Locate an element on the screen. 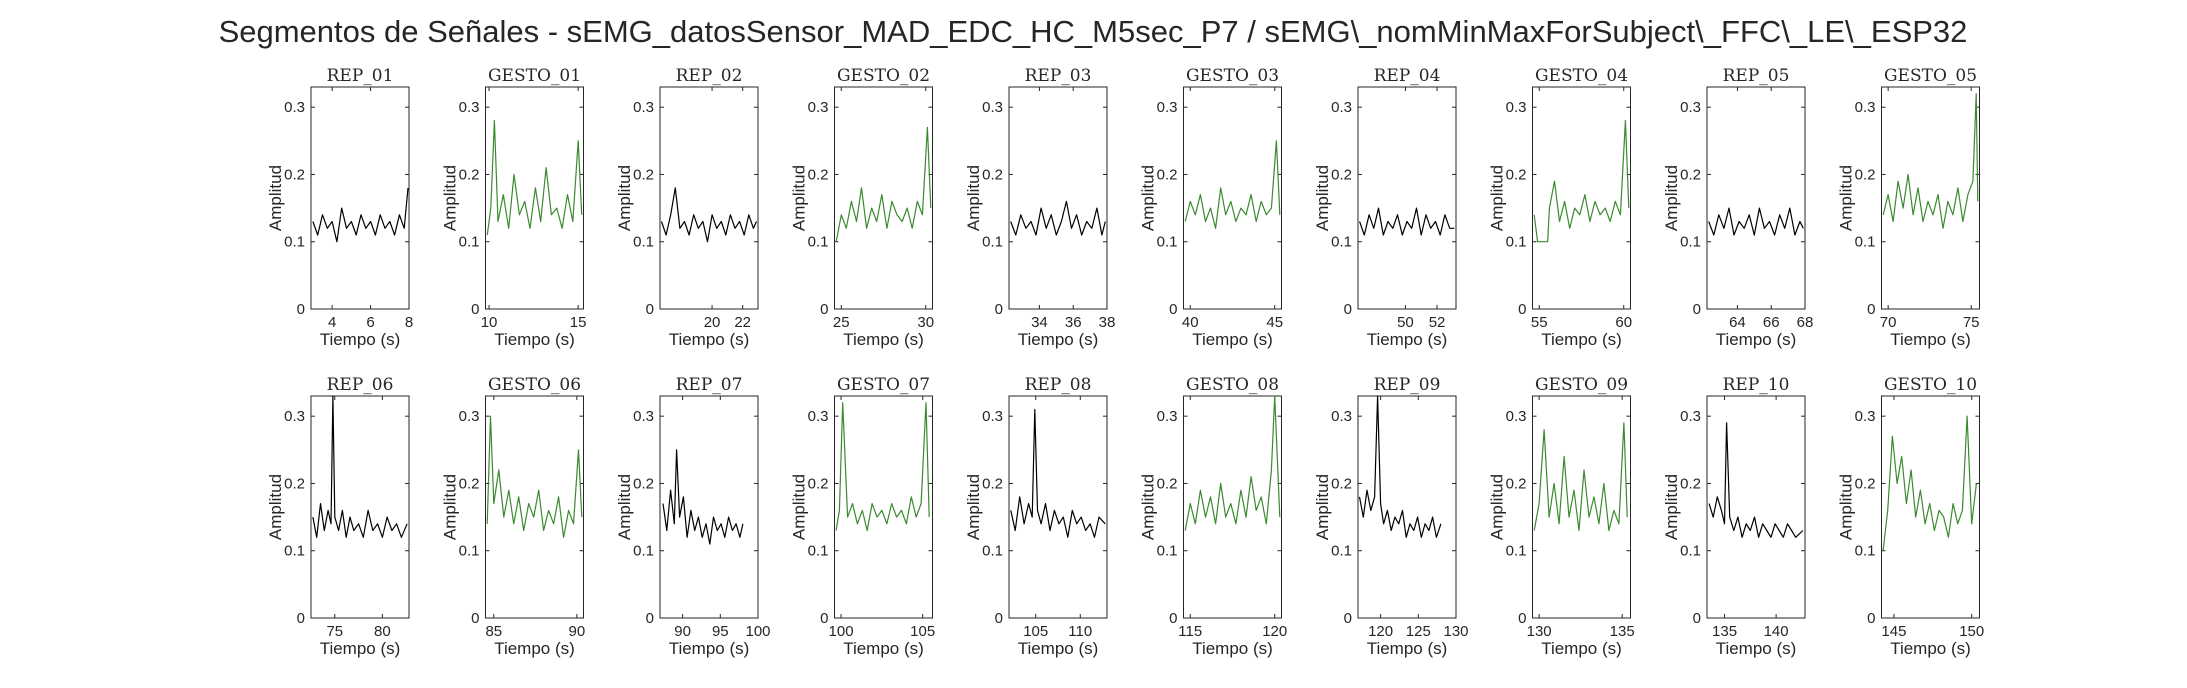 This screenshot has height=688, width=2187. x-tick-label: 75 is located at coordinates (1971, 322).